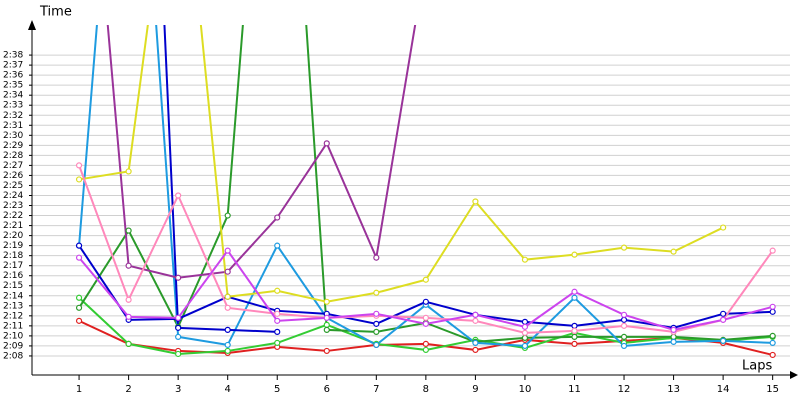 The image size is (800, 400). Describe the element at coordinates (220, 179) in the screenshot. I see `series-line` at that location.